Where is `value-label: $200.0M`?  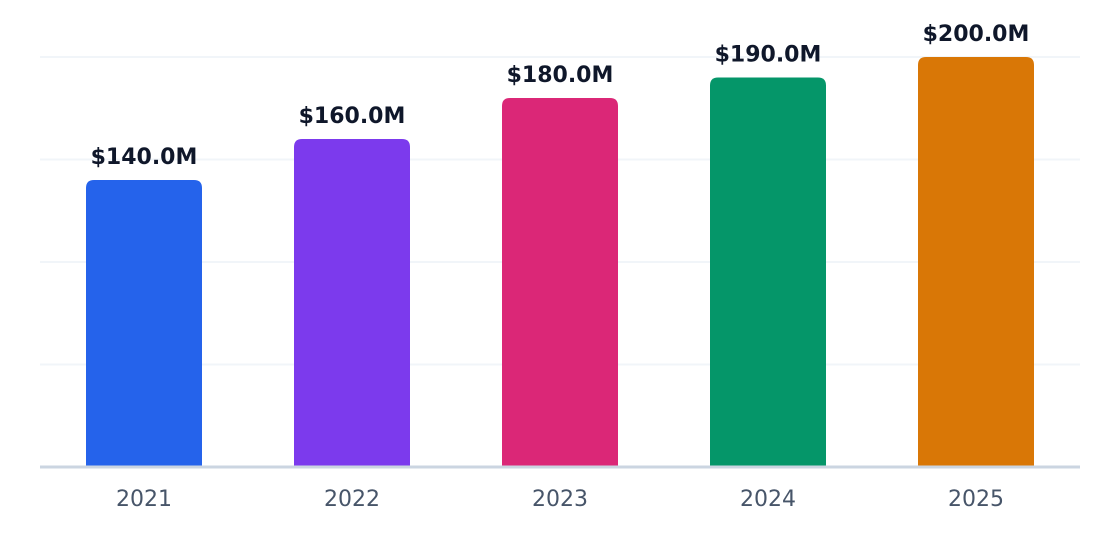
value-label: $200.0M is located at coordinates (976, 34).